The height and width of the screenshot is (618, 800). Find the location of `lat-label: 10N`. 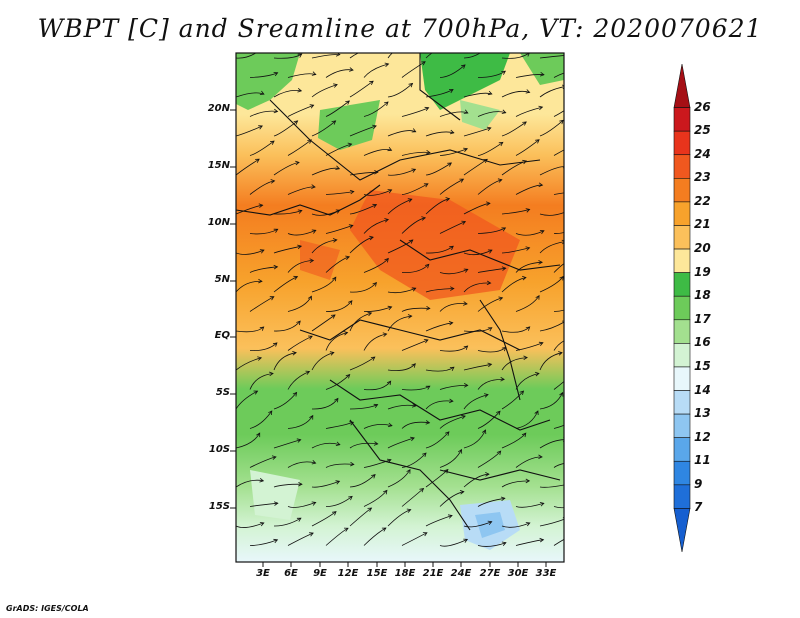

lat-label: 10N is located at coordinates (218, 222).